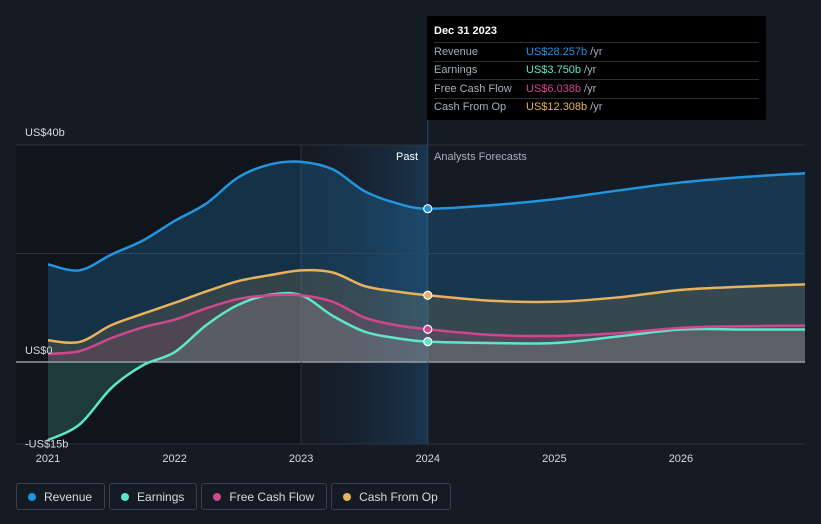  What do you see at coordinates (470, 107) in the screenshot?
I see `tooltip-label: Cash From Op` at bounding box center [470, 107].